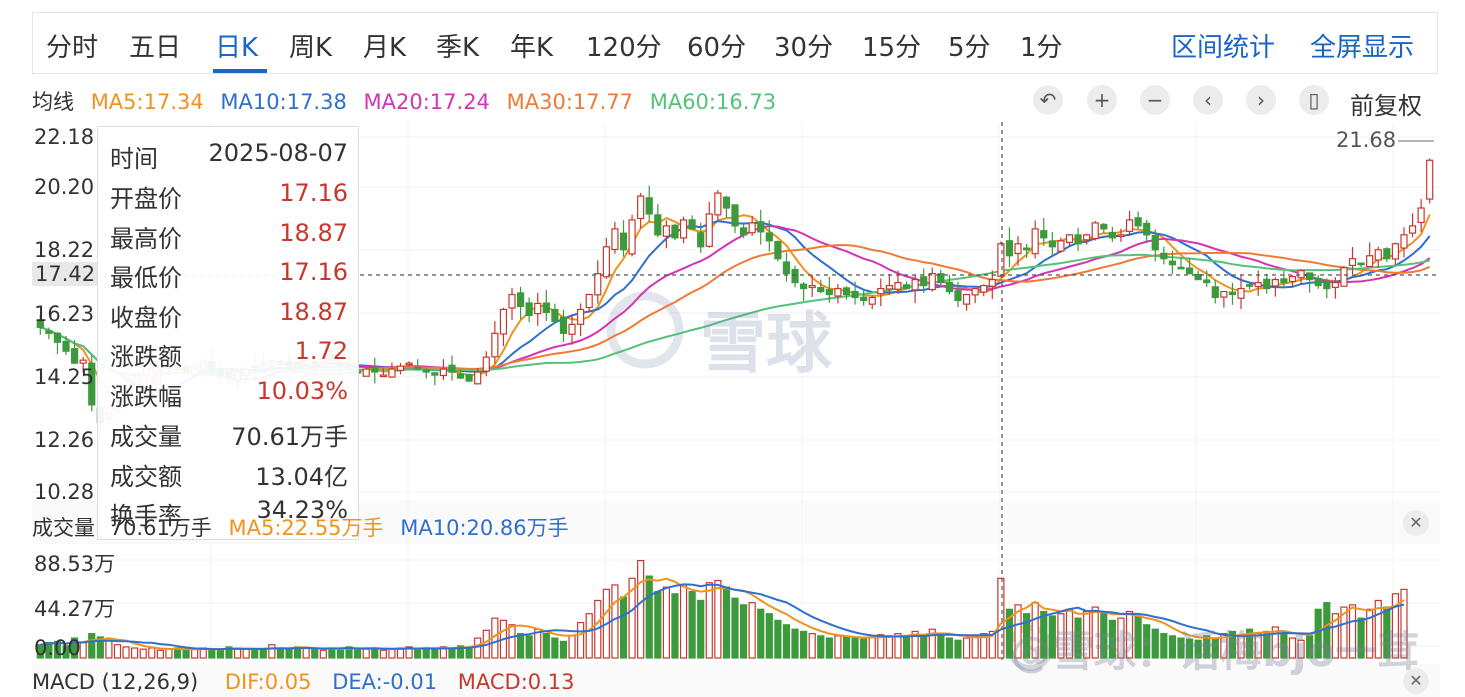 This screenshot has width=1465, height=697. Describe the element at coordinates (1386, 106) in the screenshot. I see `adjust-mode-selector: 前复权` at that location.